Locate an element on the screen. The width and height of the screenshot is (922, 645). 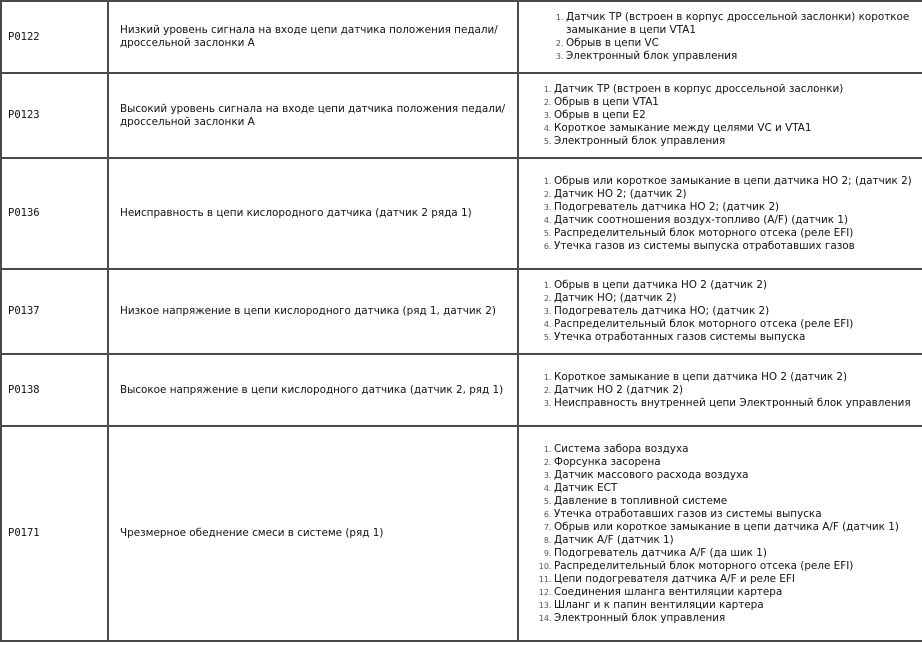
error-code: P0171 is located at coordinates (54, 533).